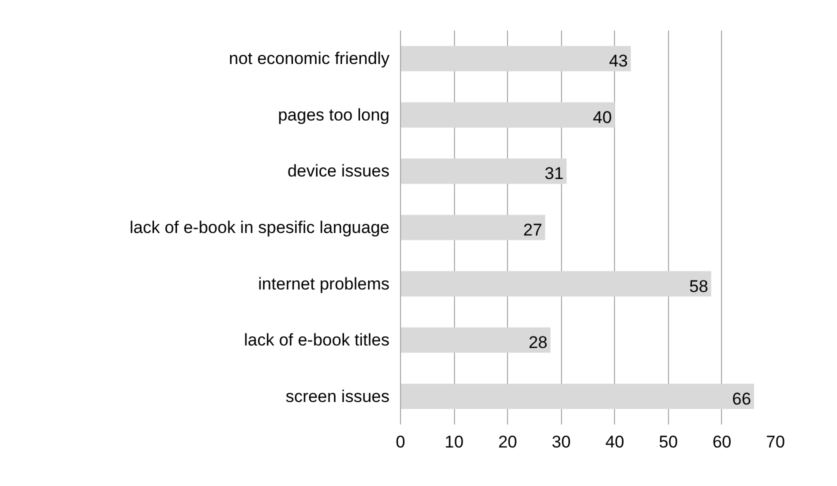  What do you see at coordinates (618, 61) in the screenshot?
I see `data-label: 43` at bounding box center [618, 61].